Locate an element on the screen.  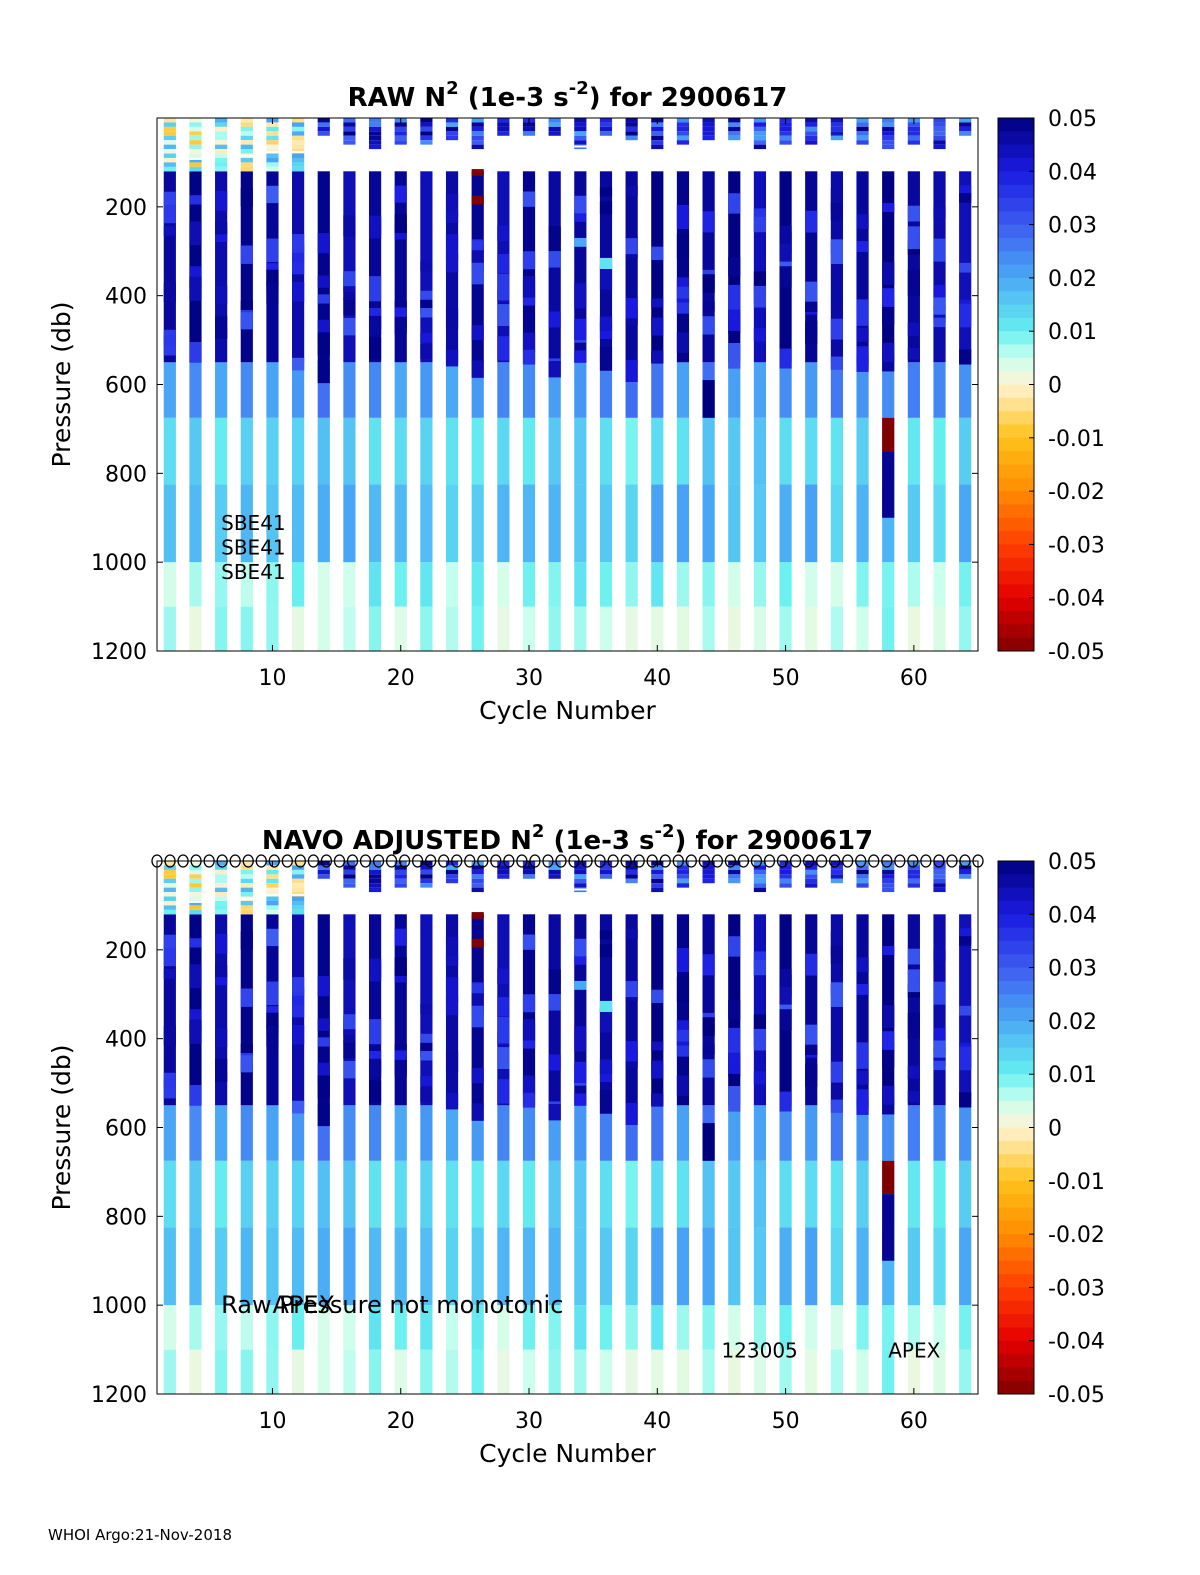
x-tick-label: 60 is located at coordinates (914, 678).